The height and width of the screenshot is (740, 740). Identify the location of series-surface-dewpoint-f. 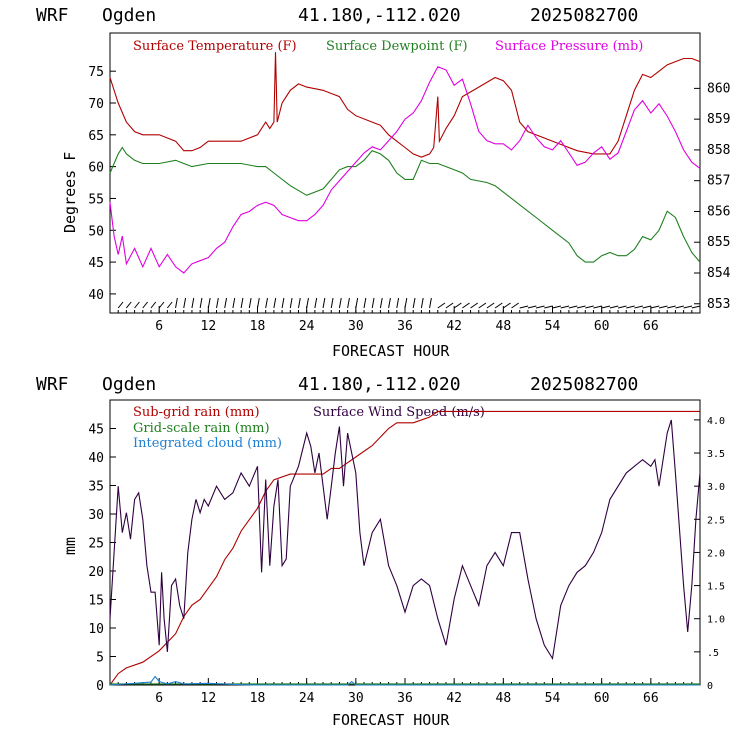
(405, 204).